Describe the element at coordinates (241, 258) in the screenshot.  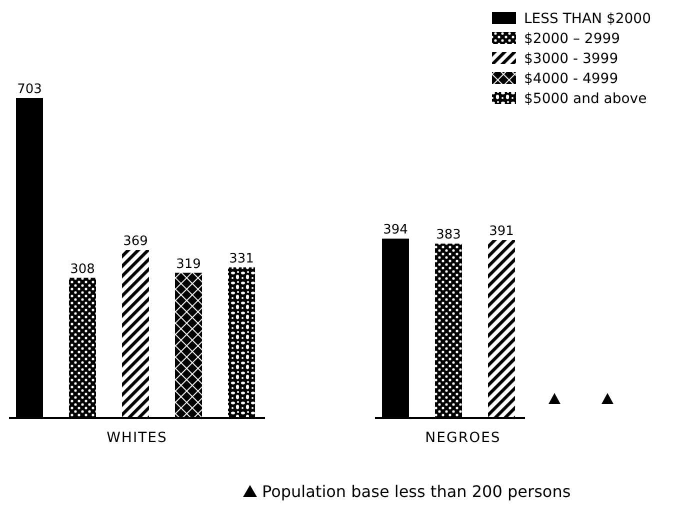
I see `data-label: 331` at that location.